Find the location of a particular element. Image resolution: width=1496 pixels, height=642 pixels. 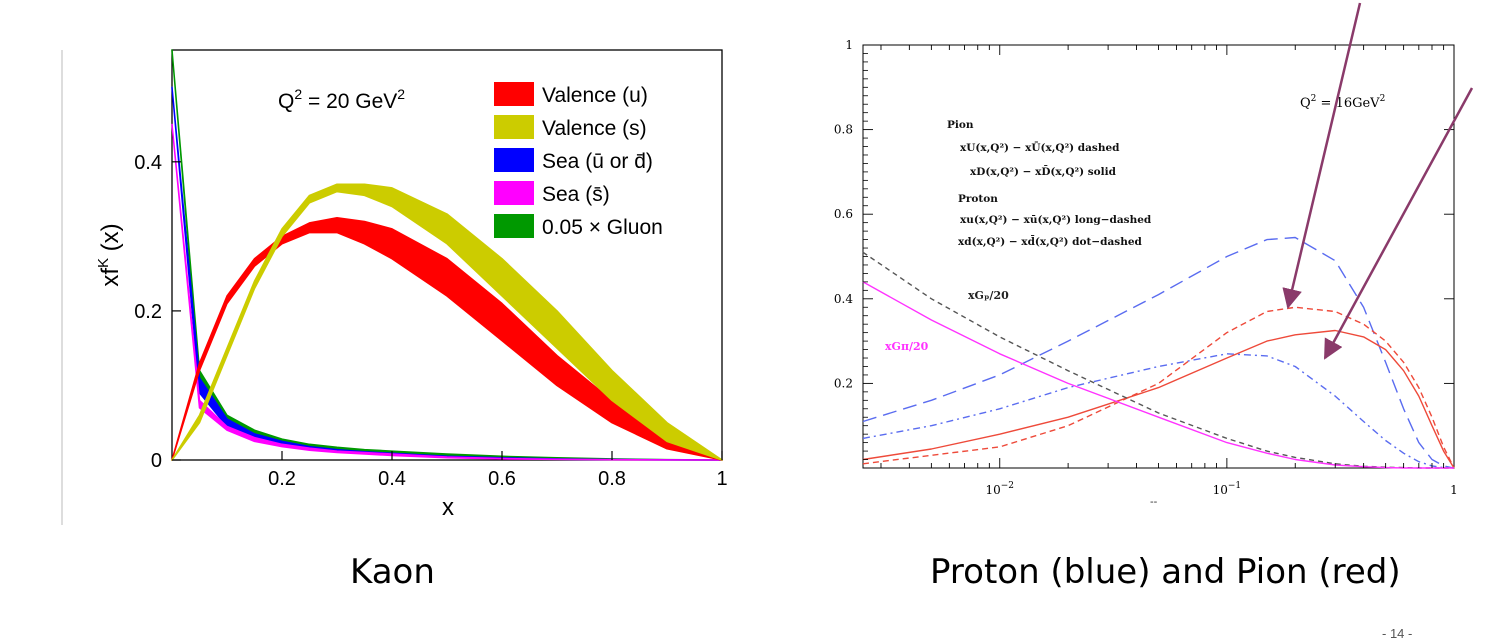

kaon-legend-label: Valence (u) is located at coordinates (595, 95).